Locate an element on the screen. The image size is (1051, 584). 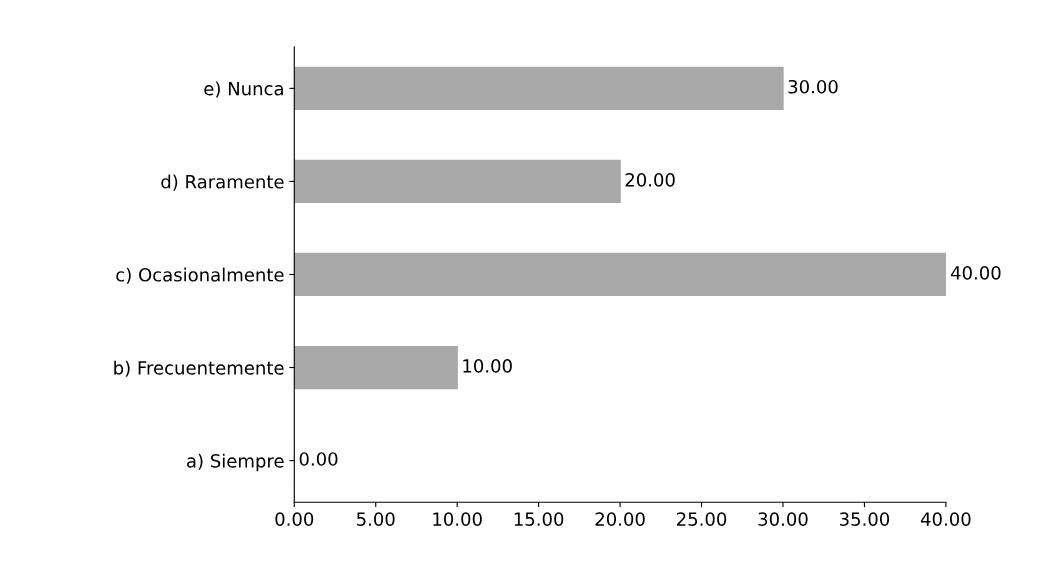
y-tick-label: e) Nunca is located at coordinates (243, 89).